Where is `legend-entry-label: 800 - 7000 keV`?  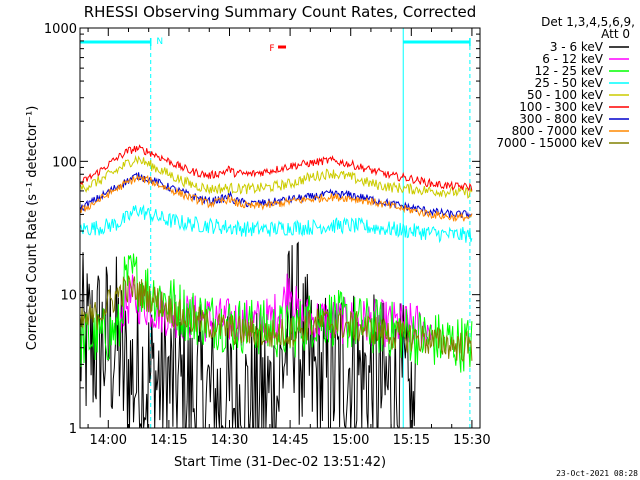
legend-entry-label: 800 - 7000 keV is located at coordinates (558, 131).